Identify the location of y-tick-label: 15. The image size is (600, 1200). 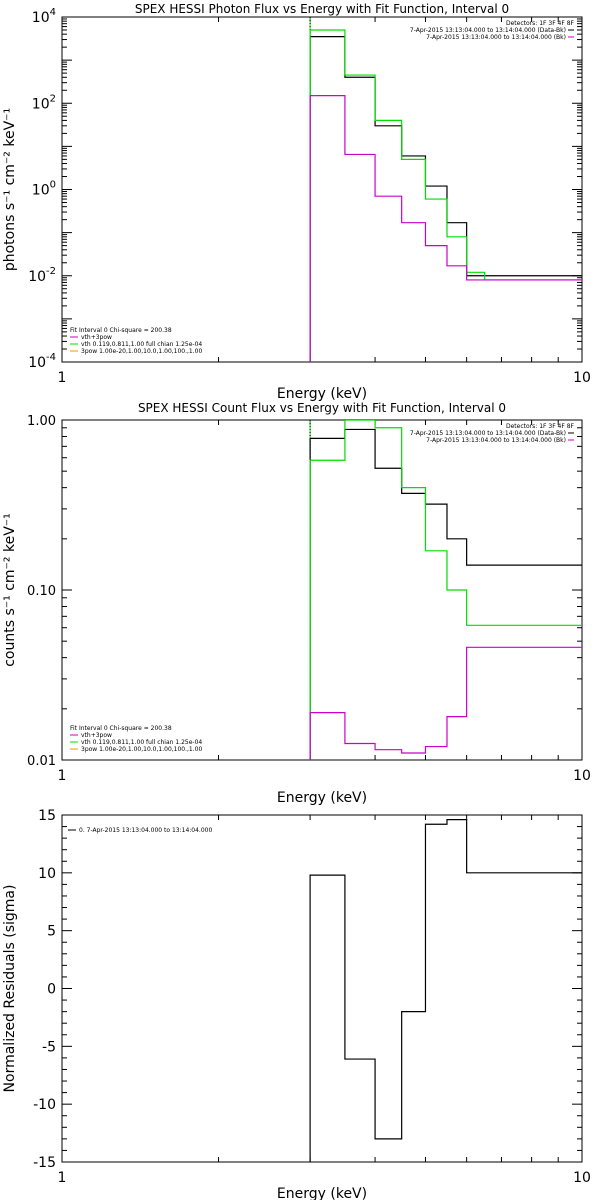
(47, 816).